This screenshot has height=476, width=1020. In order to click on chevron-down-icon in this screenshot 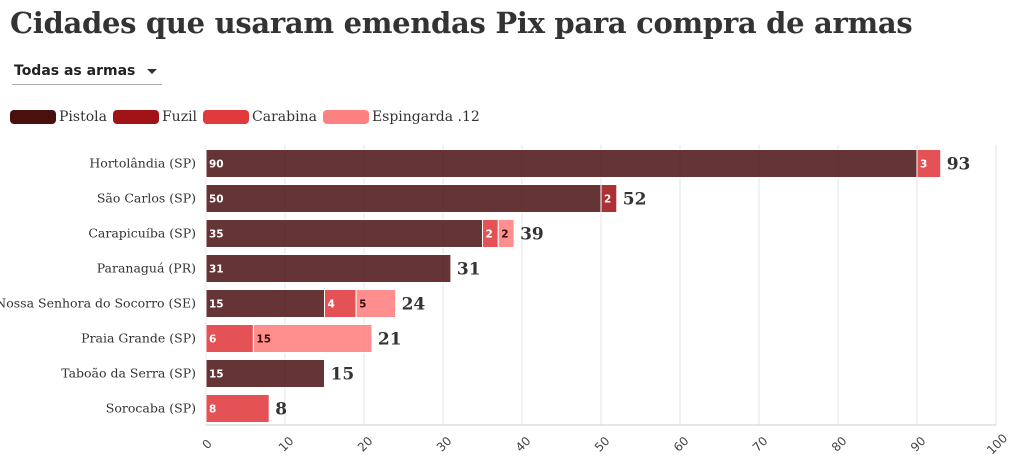, I will do `click(152, 71)`.